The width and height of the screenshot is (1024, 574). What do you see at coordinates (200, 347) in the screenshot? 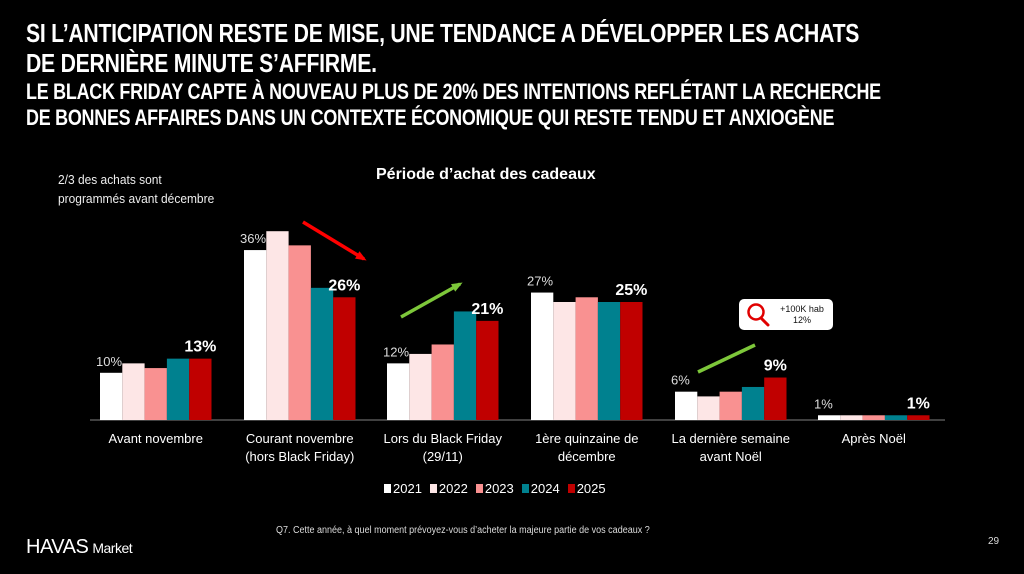
I see `data-label-2025: 13%` at bounding box center [200, 347].